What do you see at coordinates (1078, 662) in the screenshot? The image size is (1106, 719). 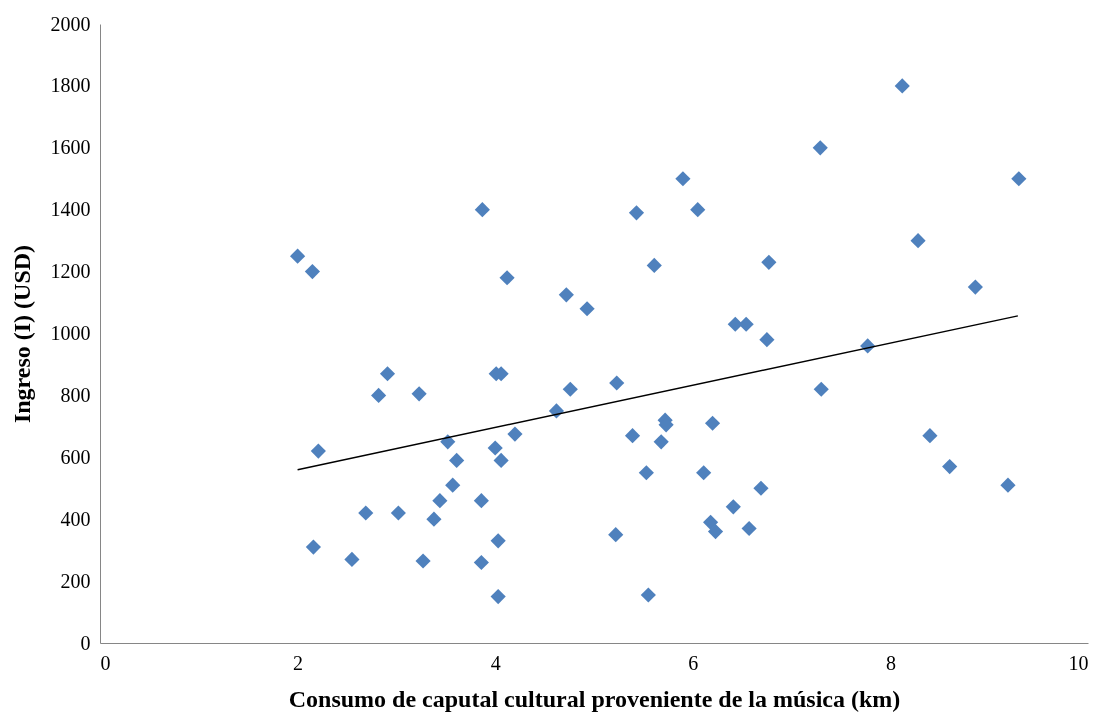 I see `x-tick-label: 10` at bounding box center [1078, 662].